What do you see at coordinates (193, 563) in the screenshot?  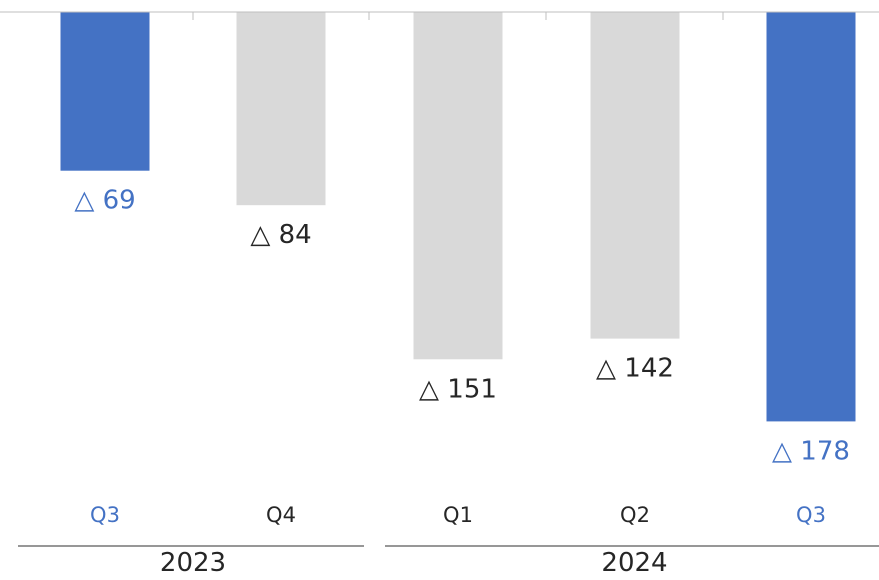 I see `year-label: 2023` at bounding box center [193, 563].